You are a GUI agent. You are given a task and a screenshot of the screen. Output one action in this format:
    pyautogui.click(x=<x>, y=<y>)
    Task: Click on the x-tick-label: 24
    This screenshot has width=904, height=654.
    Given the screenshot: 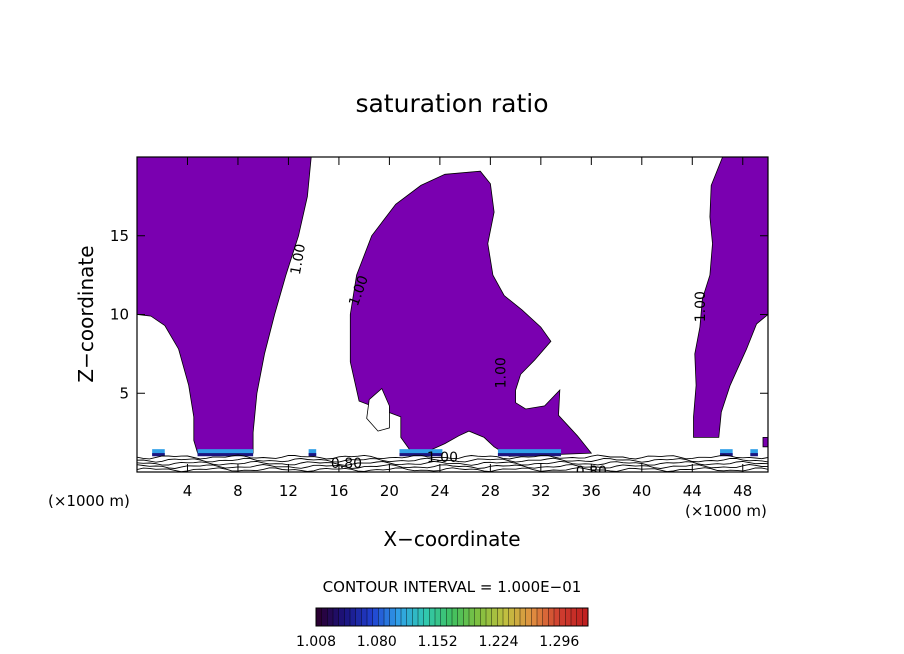 What is the action you would take?
    pyautogui.click(x=439, y=491)
    